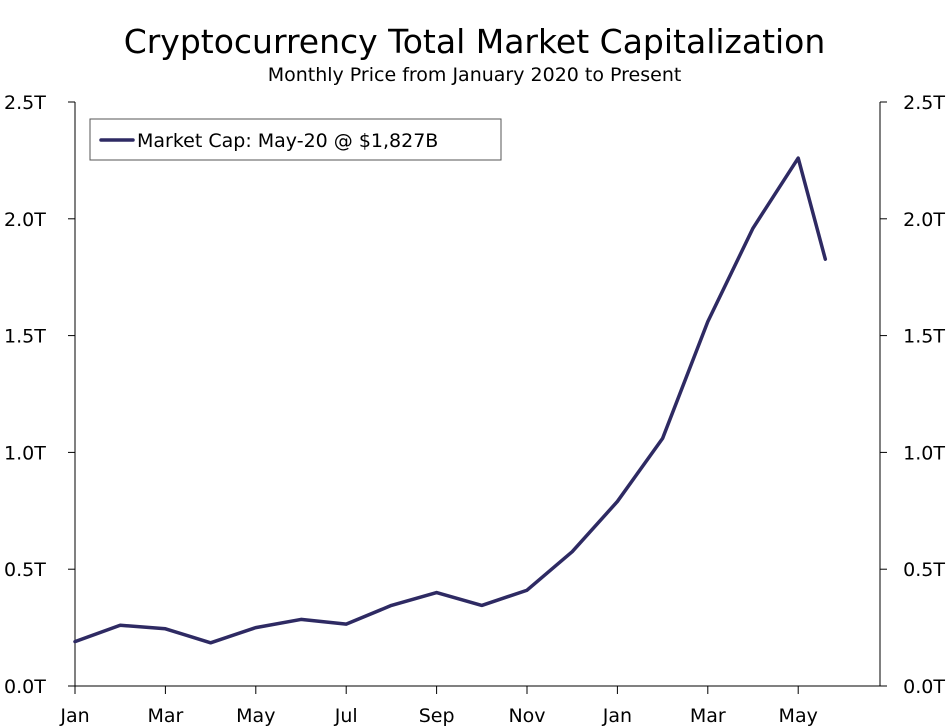 This screenshot has width=949, height=728. What do you see at coordinates (346, 716) in the screenshot?
I see `x-tick-label: Jul` at bounding box center [346, 716].